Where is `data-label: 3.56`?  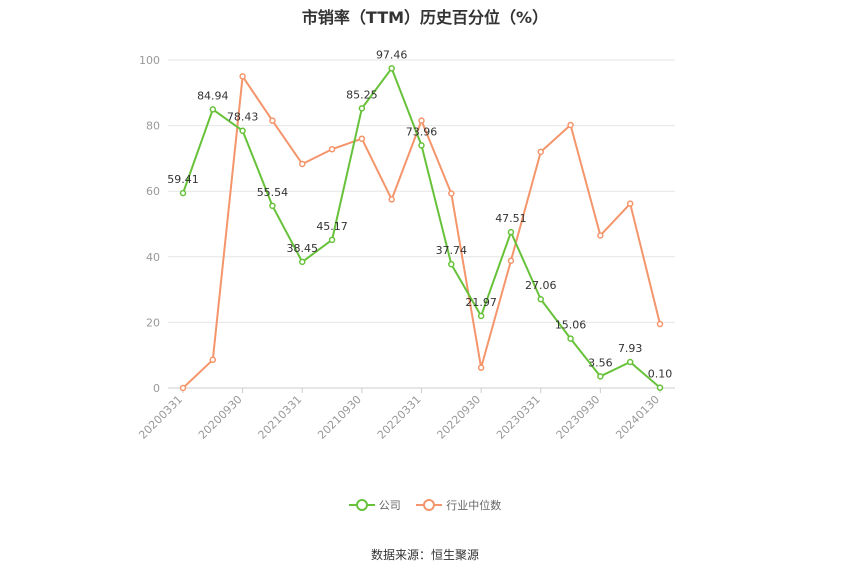
data-label: 3.56 is located at coordinates (600, 362).